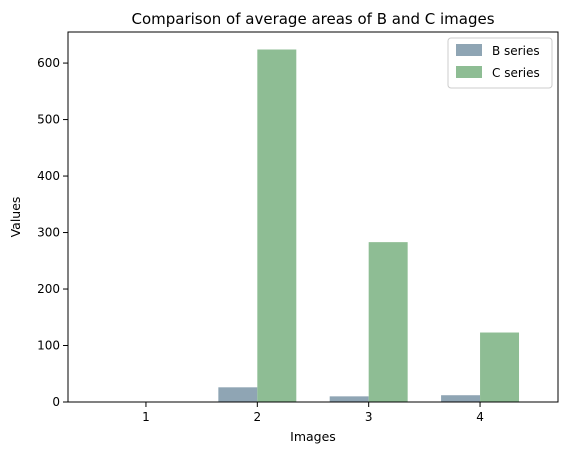 The width and height of the screenshot is (571, 455). Describe the element at coordinates (48, 120) in the screenshot. I see `y-tick-label: 500` at that location.